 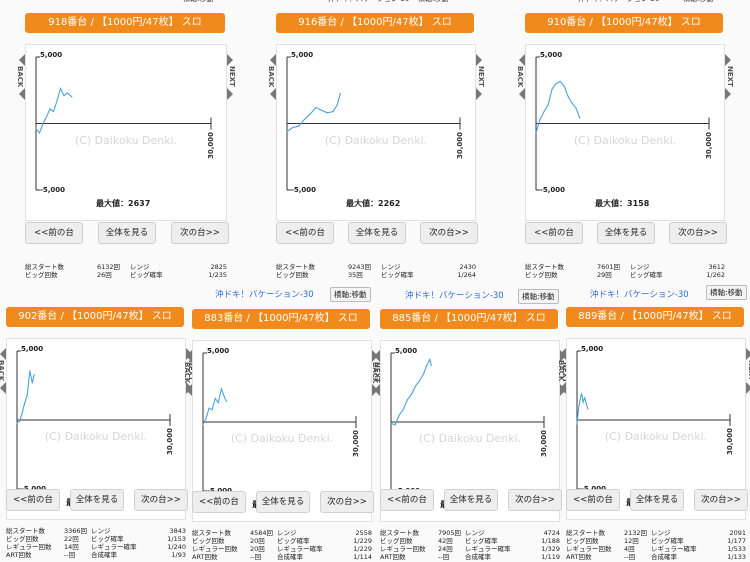 What do you see at coordinates (466, 275) in the screenshot?
I see `stat-value: 1/264` at bounding box center [466, 275].